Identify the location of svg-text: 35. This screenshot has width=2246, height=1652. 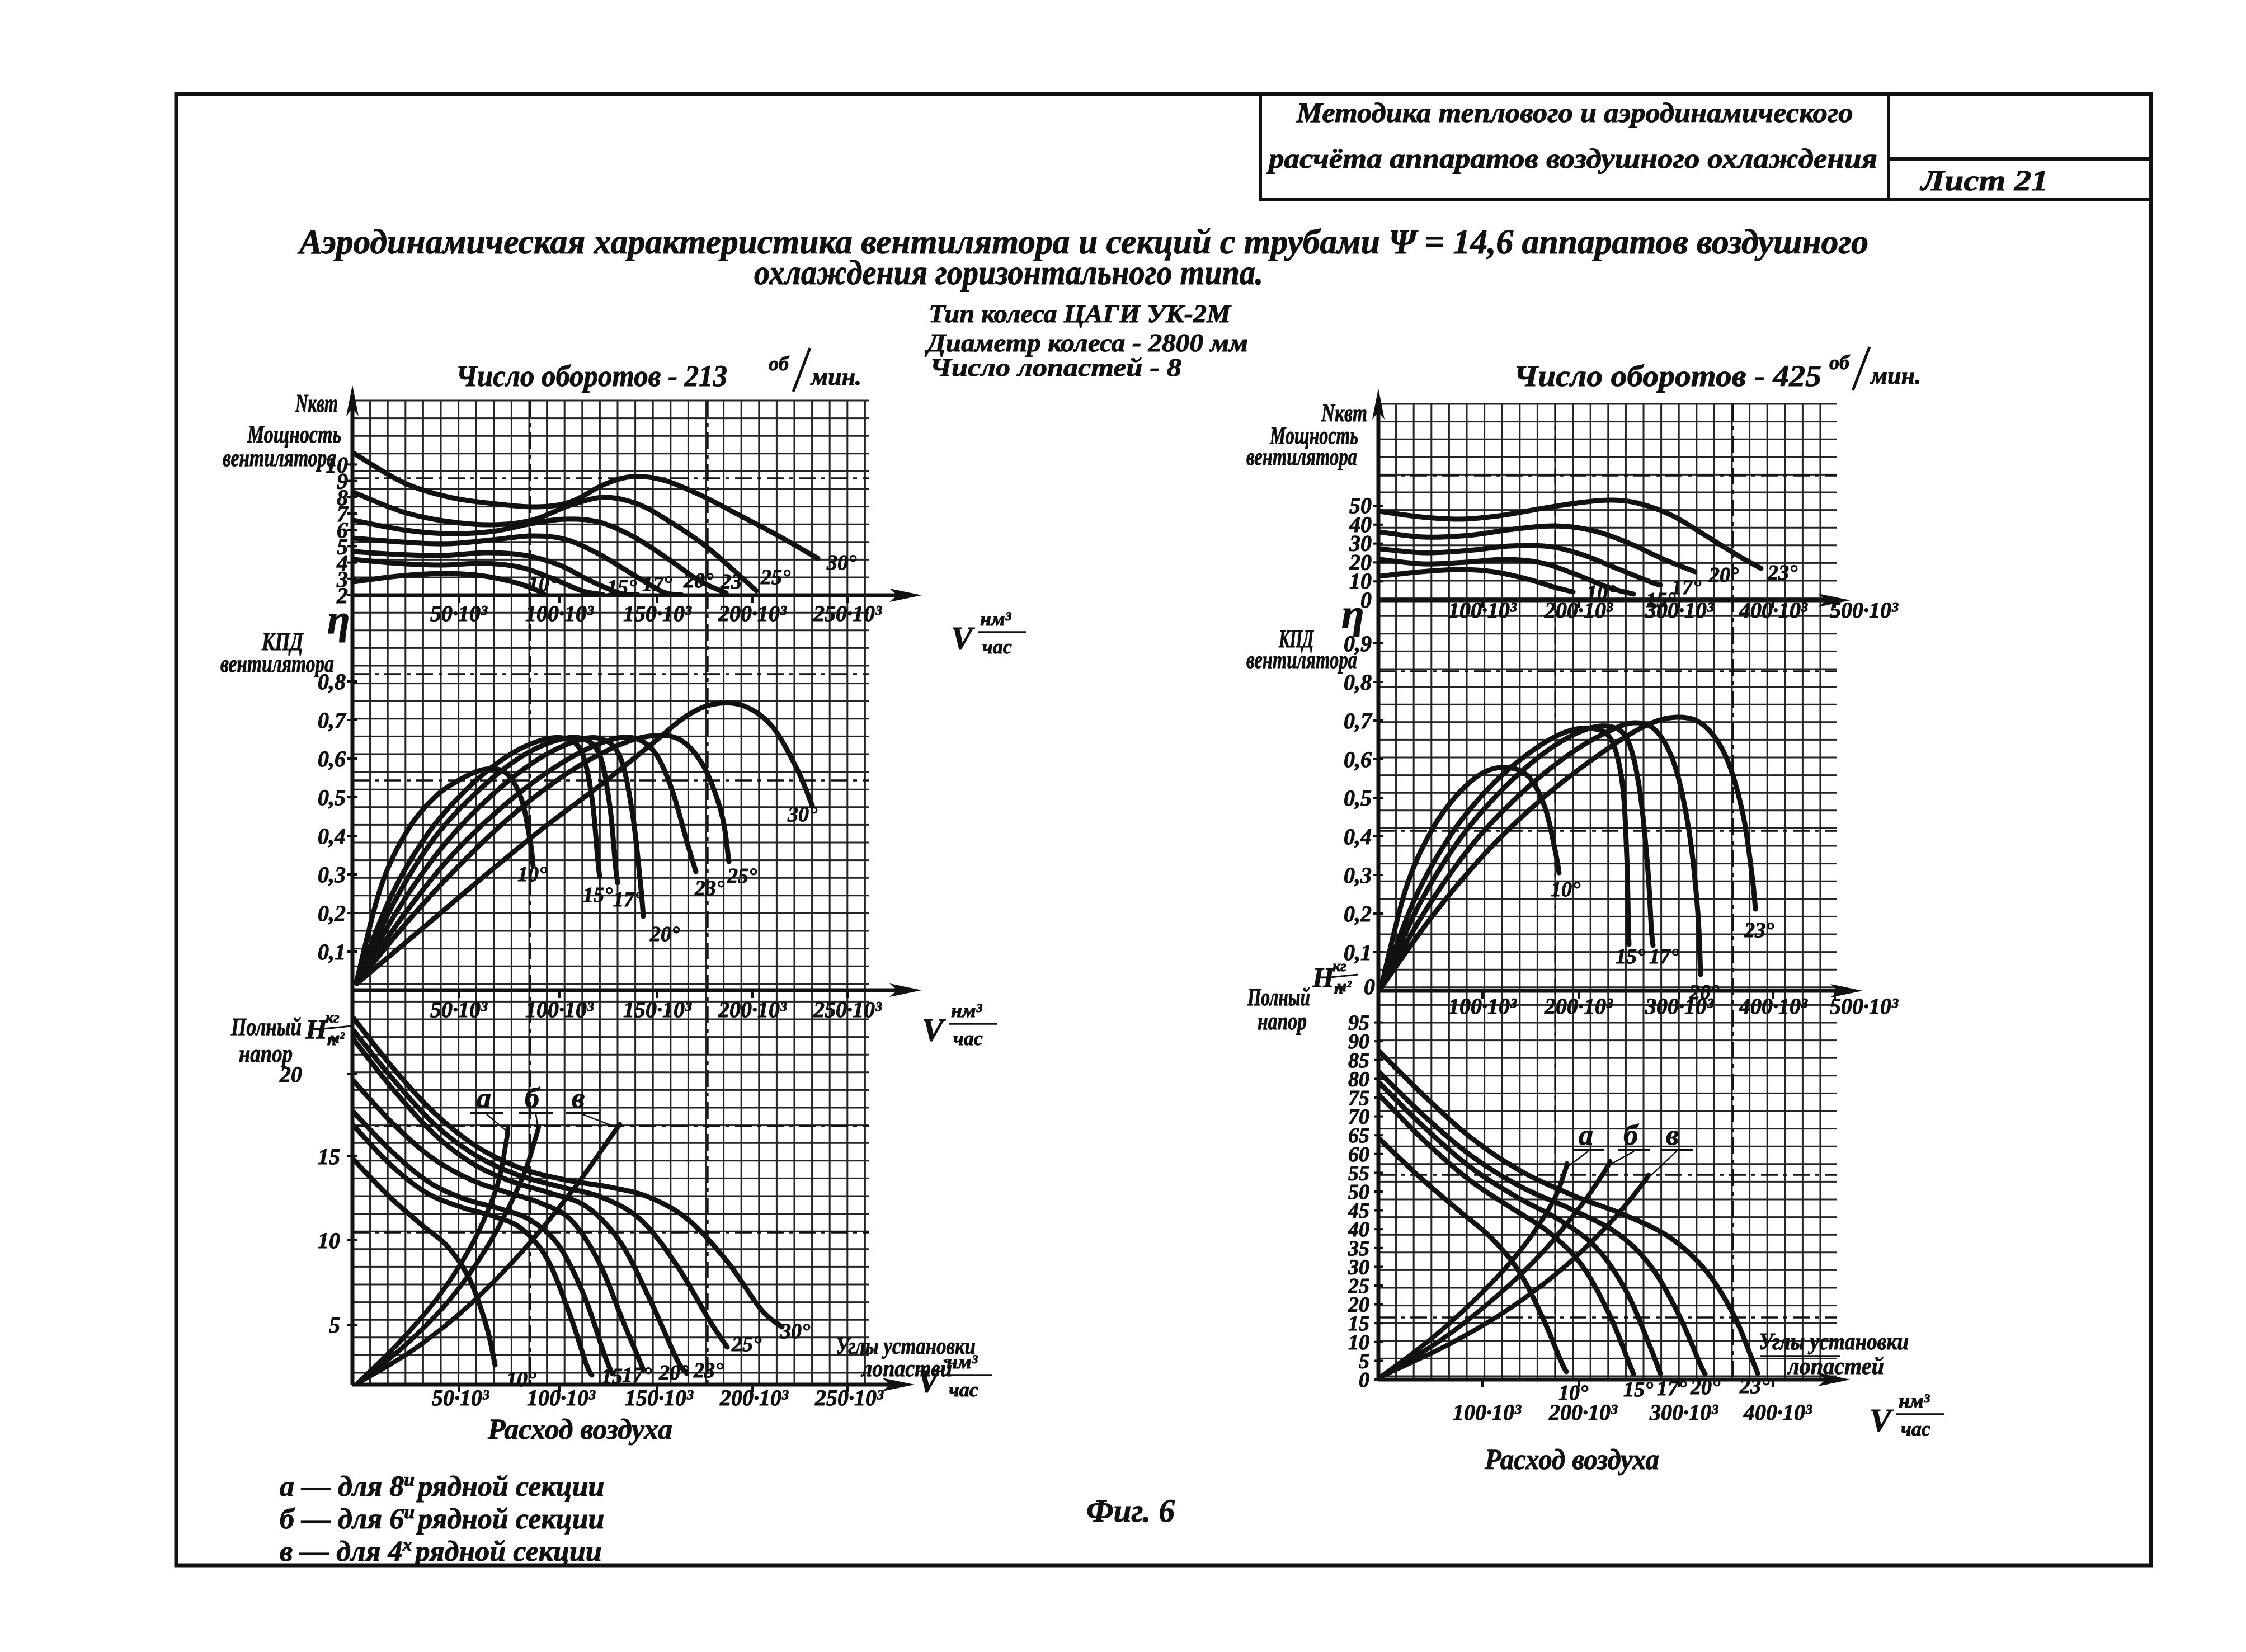
(1358, 1249).